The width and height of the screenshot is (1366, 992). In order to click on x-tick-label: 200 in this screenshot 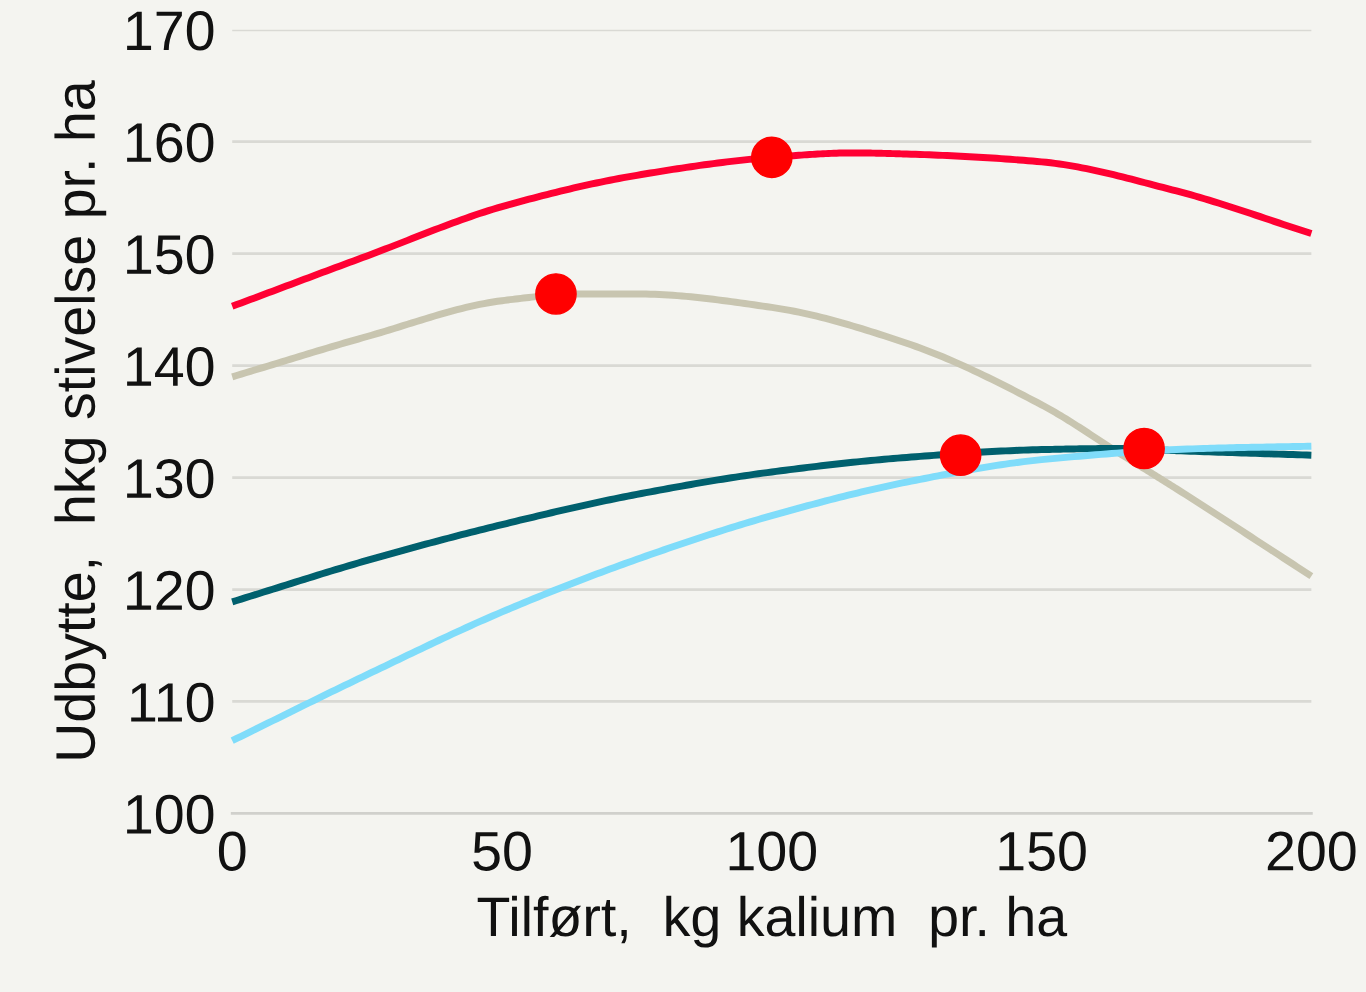, I will do `click(1311, 851)`.